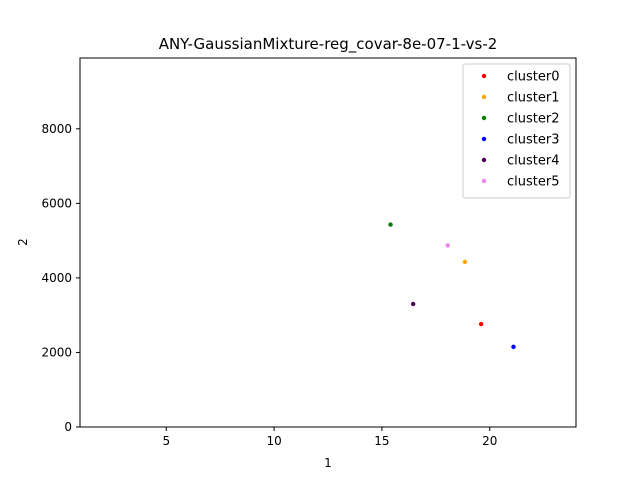 The height and width of the screenshot is (480, 640). Describe the element at coordinates (56, 352) in the screenshot. I see `y-tick-label: 2000` at that location.